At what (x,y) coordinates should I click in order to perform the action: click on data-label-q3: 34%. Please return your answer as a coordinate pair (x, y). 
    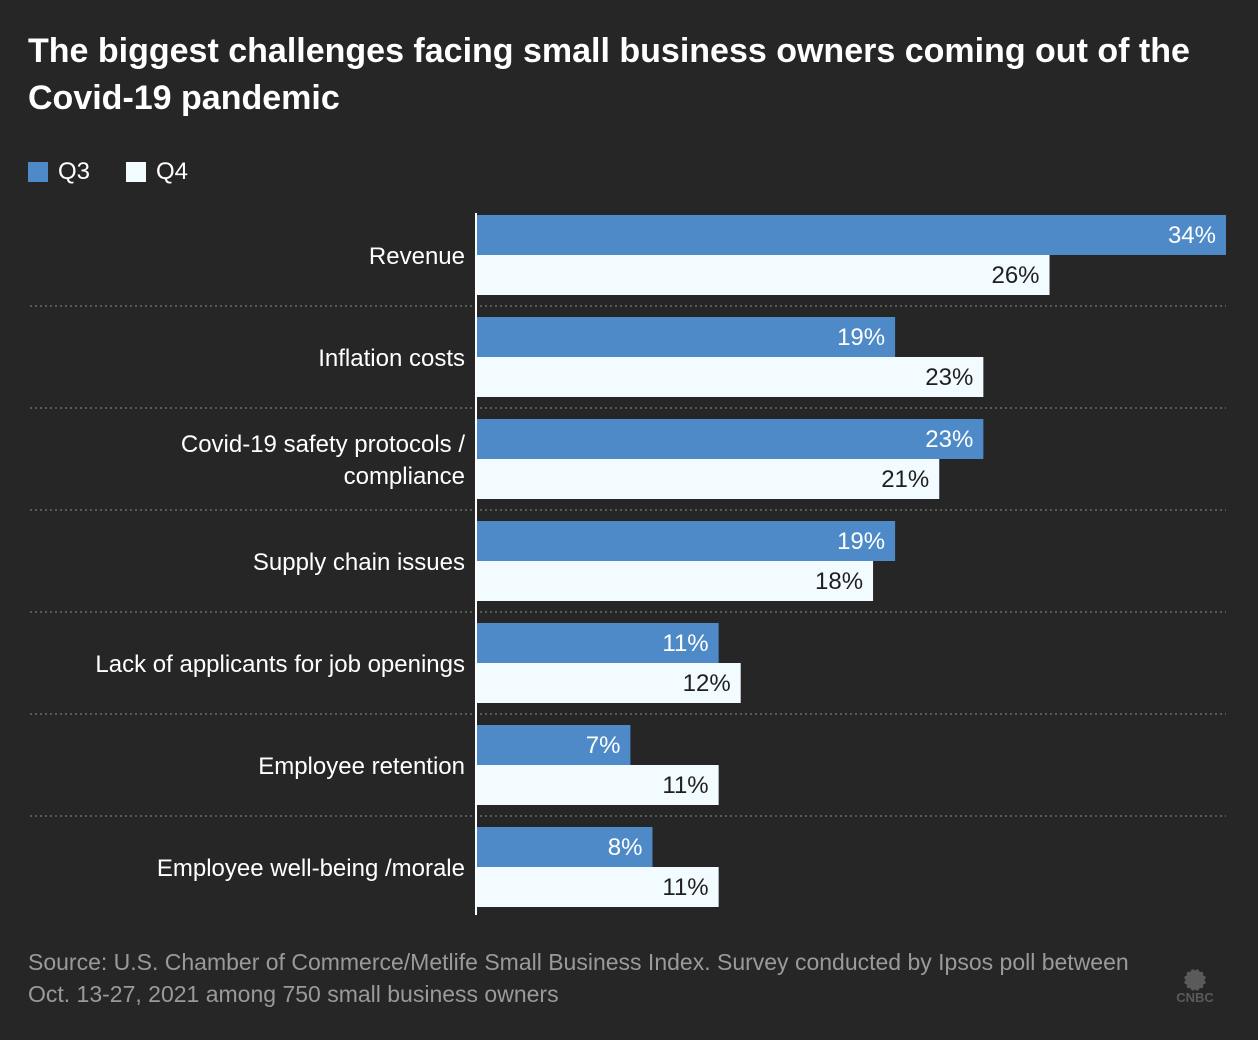
    Looking at the image, I should click on (1192, 235).